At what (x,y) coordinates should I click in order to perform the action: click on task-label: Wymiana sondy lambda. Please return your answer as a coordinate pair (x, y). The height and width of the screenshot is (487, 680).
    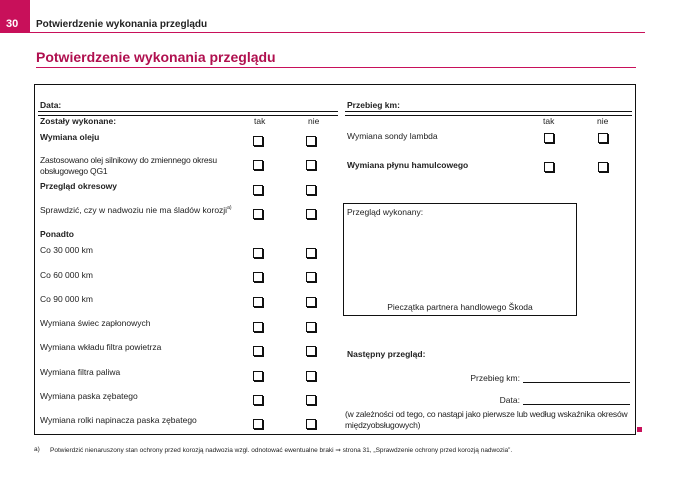
    Looking at the image, I should click on (392, 136).